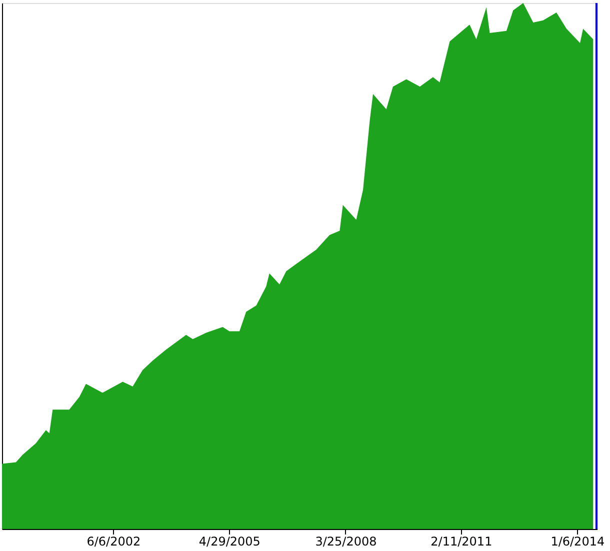 This screenshot has width=610, height=551. What do you see at coordinates (113, 541) in the screenshot?
I see `x-tick-label: 6/6/2002` at bounding box center [113, 541].